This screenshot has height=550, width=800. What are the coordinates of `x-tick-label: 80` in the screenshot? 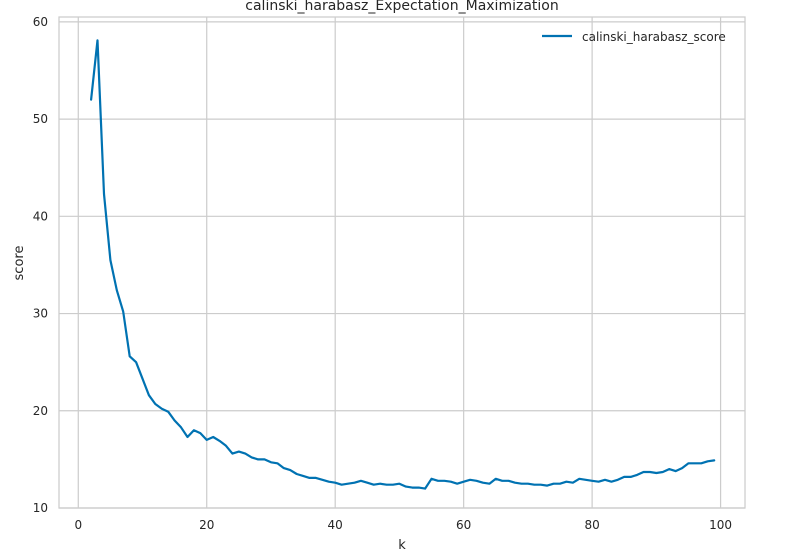 It's located at (591, 525).